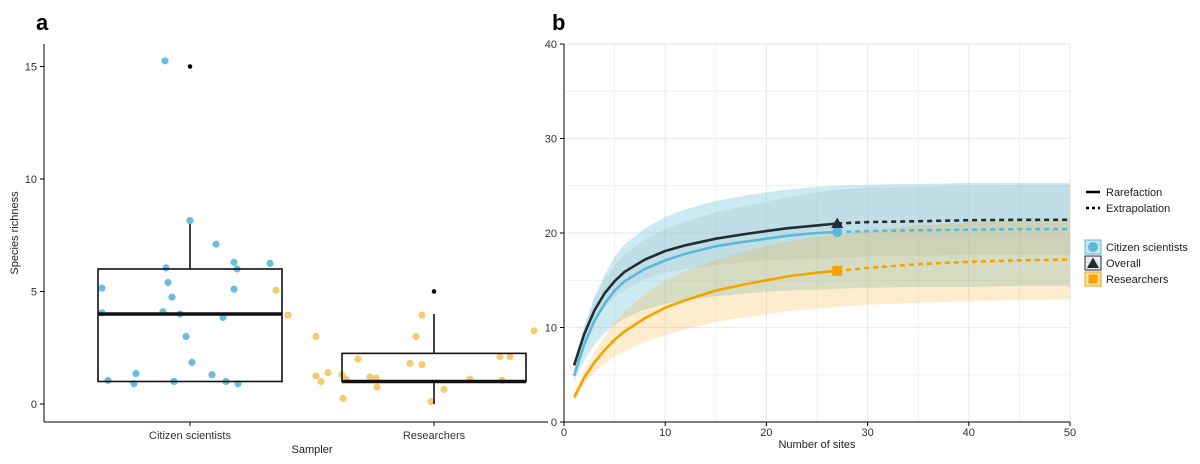 This screenshot has width=1200, height=464. Describe the element at coordinates (34, 405) in the screenshot. I see `panel-a-y-tick-label: 0` at that location.